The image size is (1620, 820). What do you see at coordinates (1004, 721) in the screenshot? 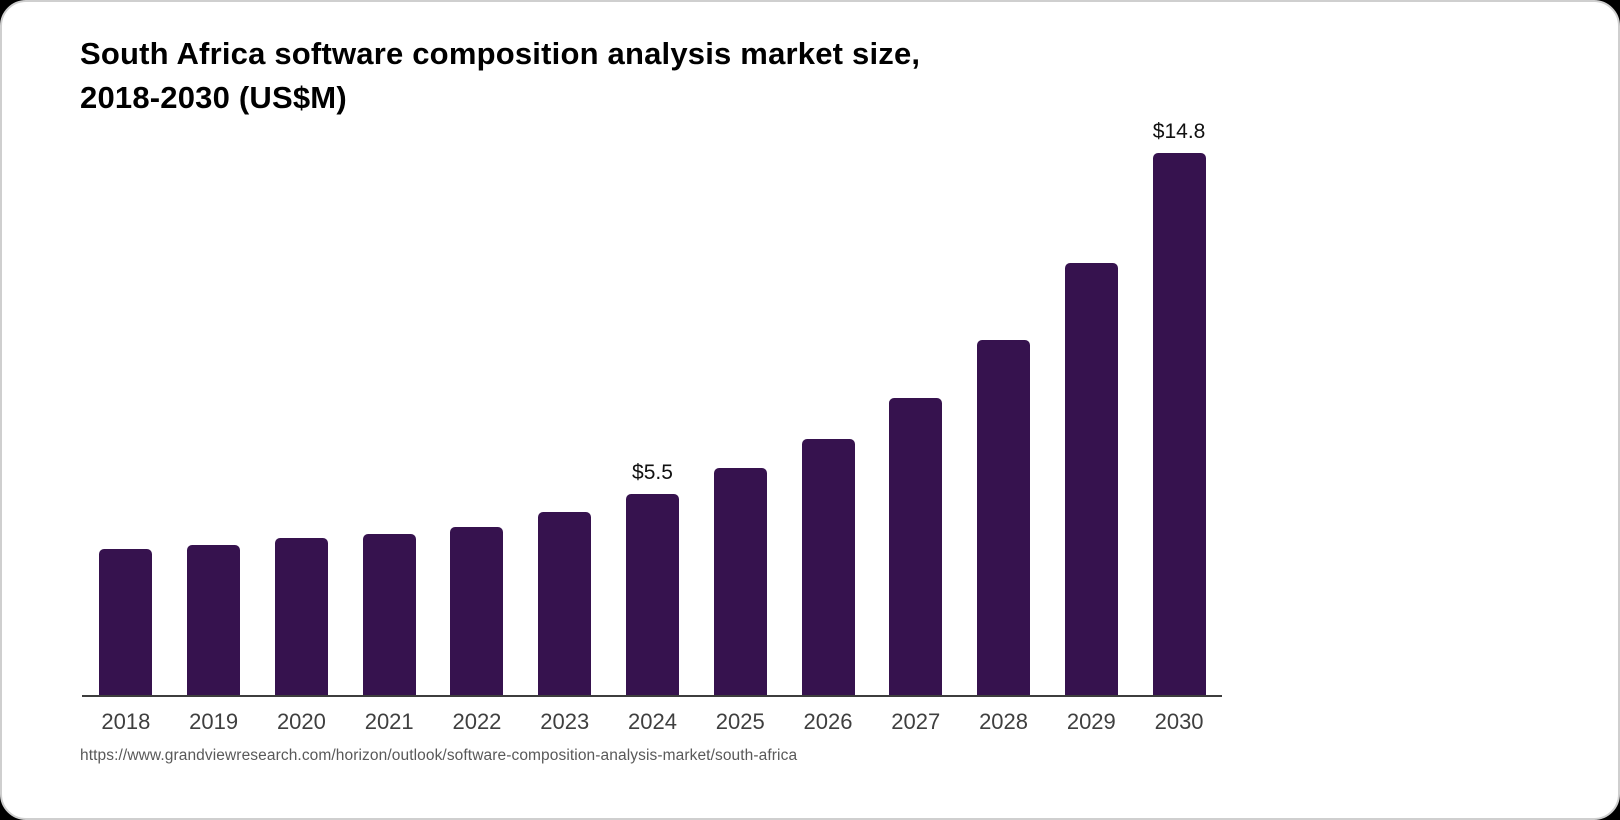
I see `x-axis-tick-label-2028: 2028` at bounding box center [1004, 721].